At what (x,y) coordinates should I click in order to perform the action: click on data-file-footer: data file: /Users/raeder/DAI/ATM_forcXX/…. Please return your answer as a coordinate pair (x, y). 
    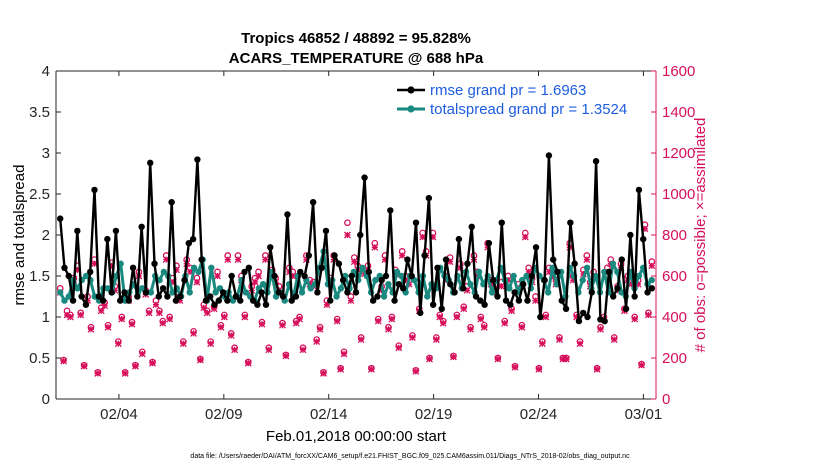
    Looking at the image, I should click on (410, 456).